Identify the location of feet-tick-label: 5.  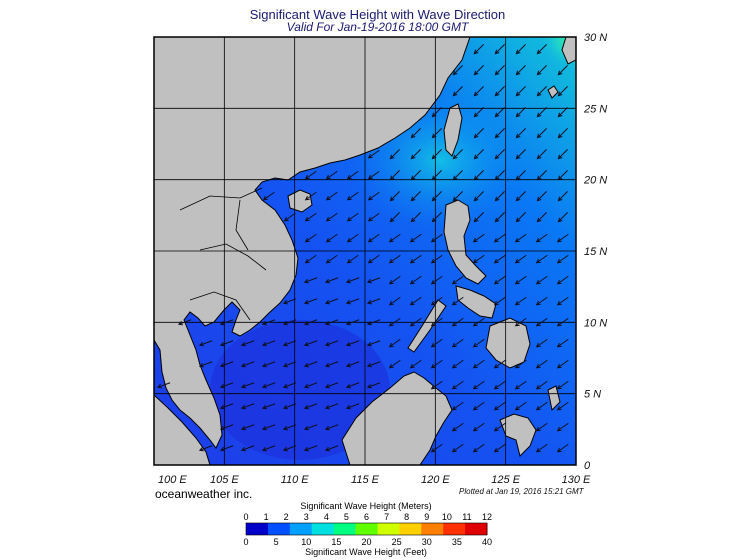
(276, 542).